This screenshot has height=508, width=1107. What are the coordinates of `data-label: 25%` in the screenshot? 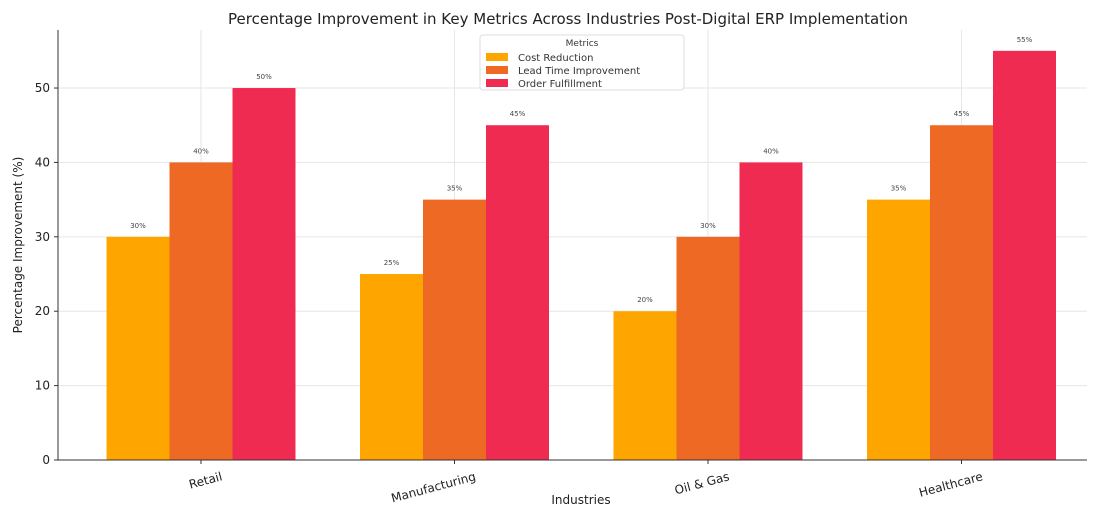 It's located at (392, 263).